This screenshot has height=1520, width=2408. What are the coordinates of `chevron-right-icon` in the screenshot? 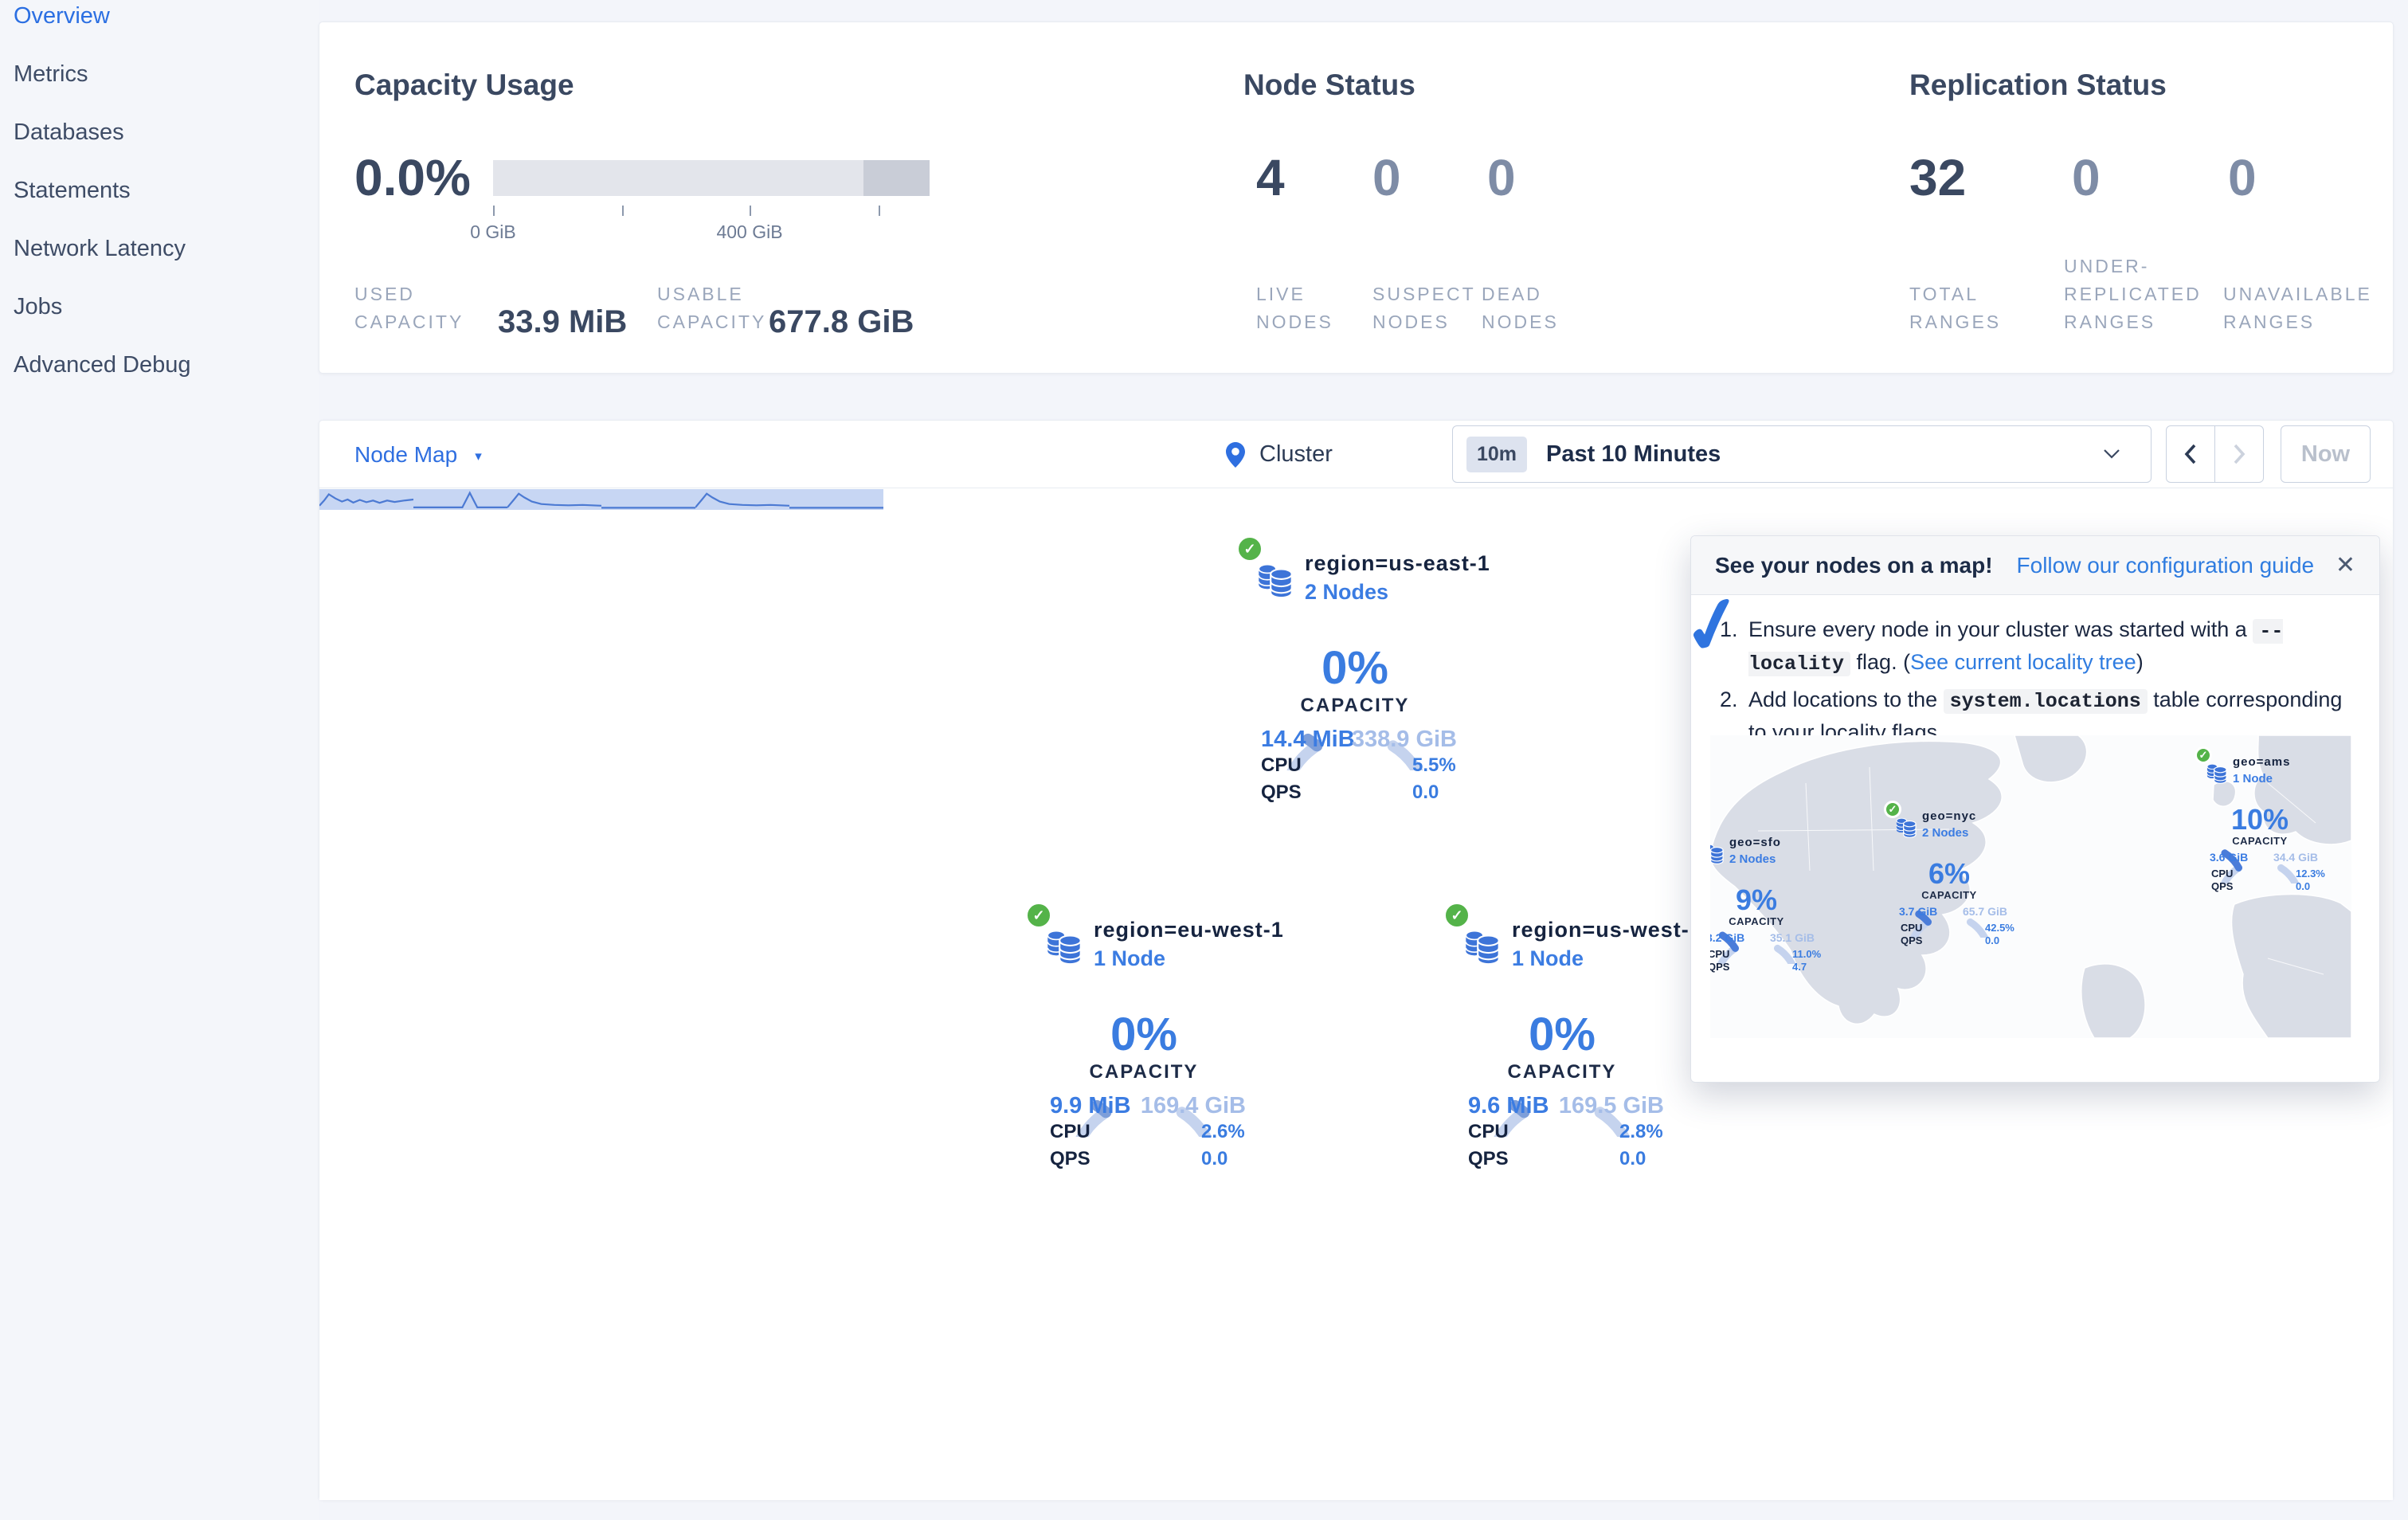 It's located at (2240, 454).